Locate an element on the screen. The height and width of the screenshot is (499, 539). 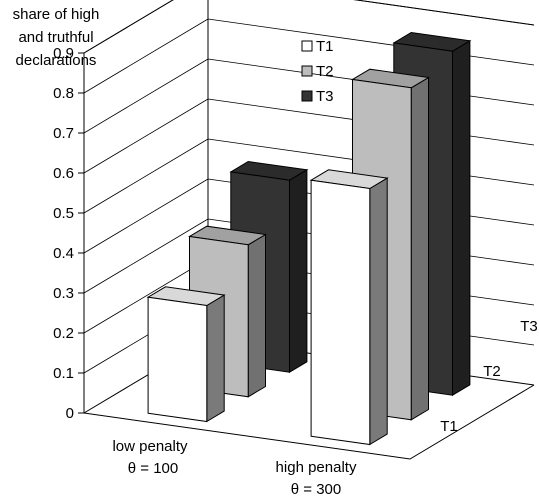
bar-t1-cat1 is located at coordinates (177, 359).